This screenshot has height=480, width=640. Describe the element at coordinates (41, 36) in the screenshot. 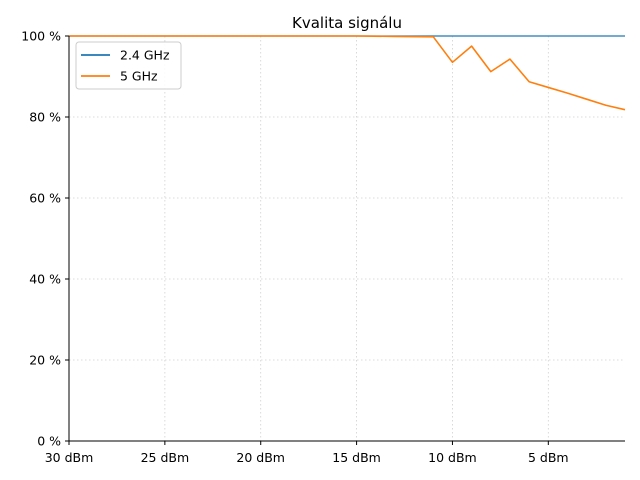

I see `y-tick-label: 100 %` at that location.